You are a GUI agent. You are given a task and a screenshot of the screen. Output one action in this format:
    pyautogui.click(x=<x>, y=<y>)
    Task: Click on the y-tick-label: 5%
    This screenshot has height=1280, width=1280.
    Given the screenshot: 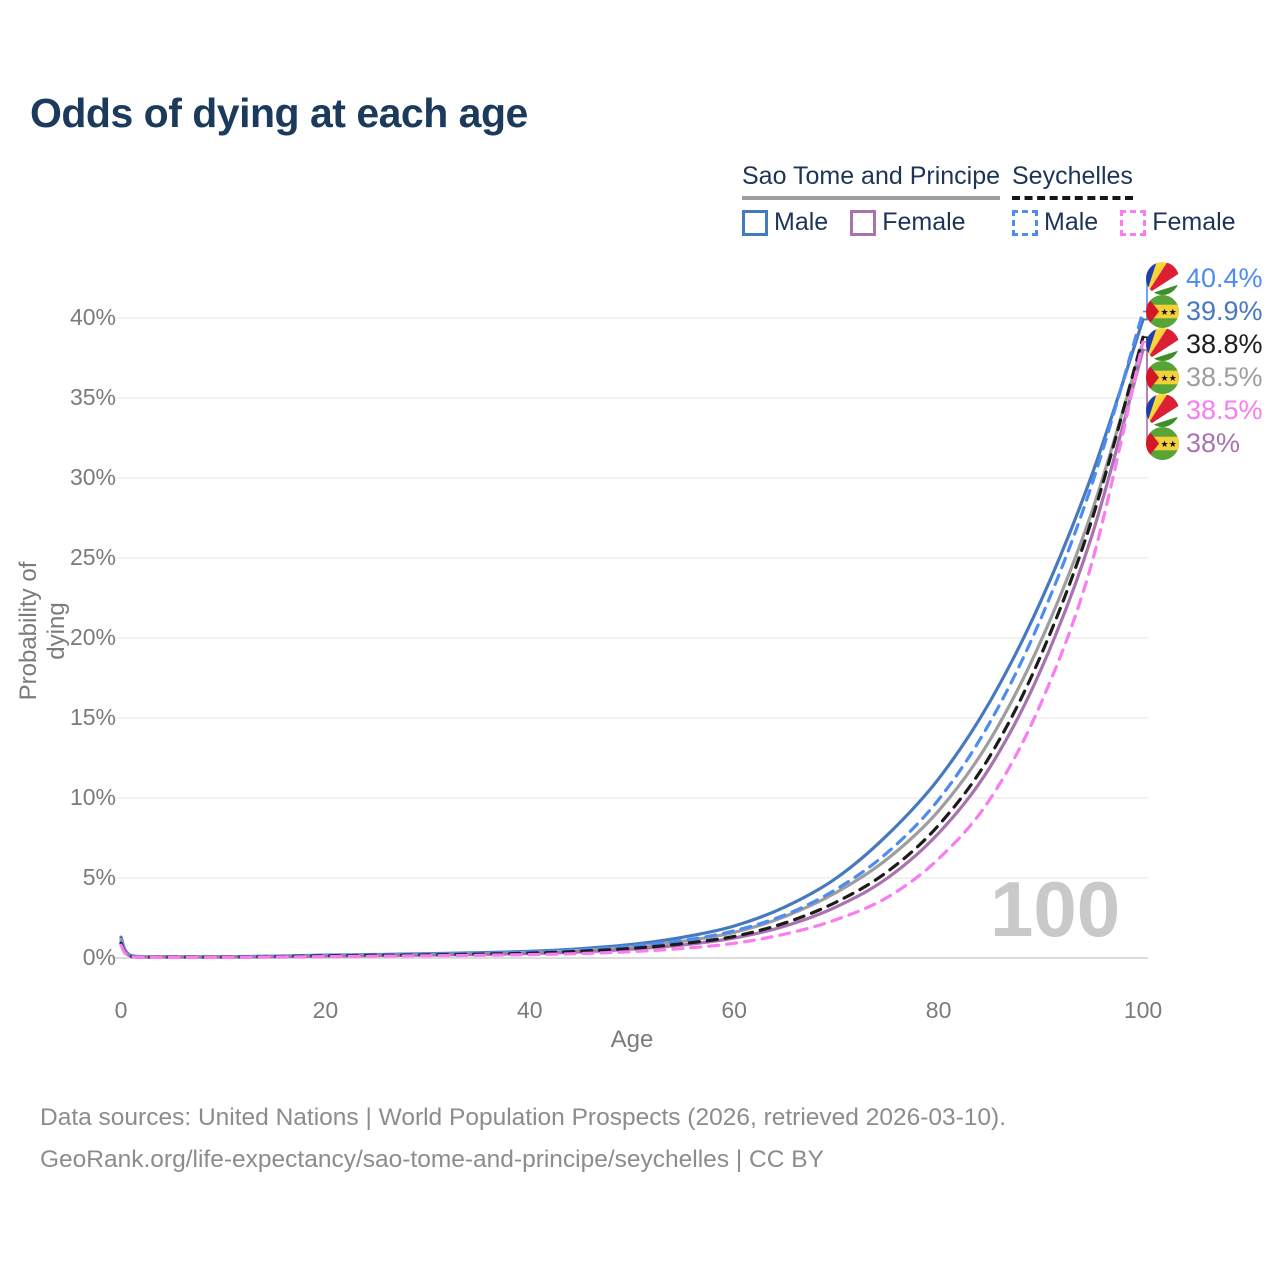 What is the action you would take?
    pyautogui.click(x=99, y=877)
    